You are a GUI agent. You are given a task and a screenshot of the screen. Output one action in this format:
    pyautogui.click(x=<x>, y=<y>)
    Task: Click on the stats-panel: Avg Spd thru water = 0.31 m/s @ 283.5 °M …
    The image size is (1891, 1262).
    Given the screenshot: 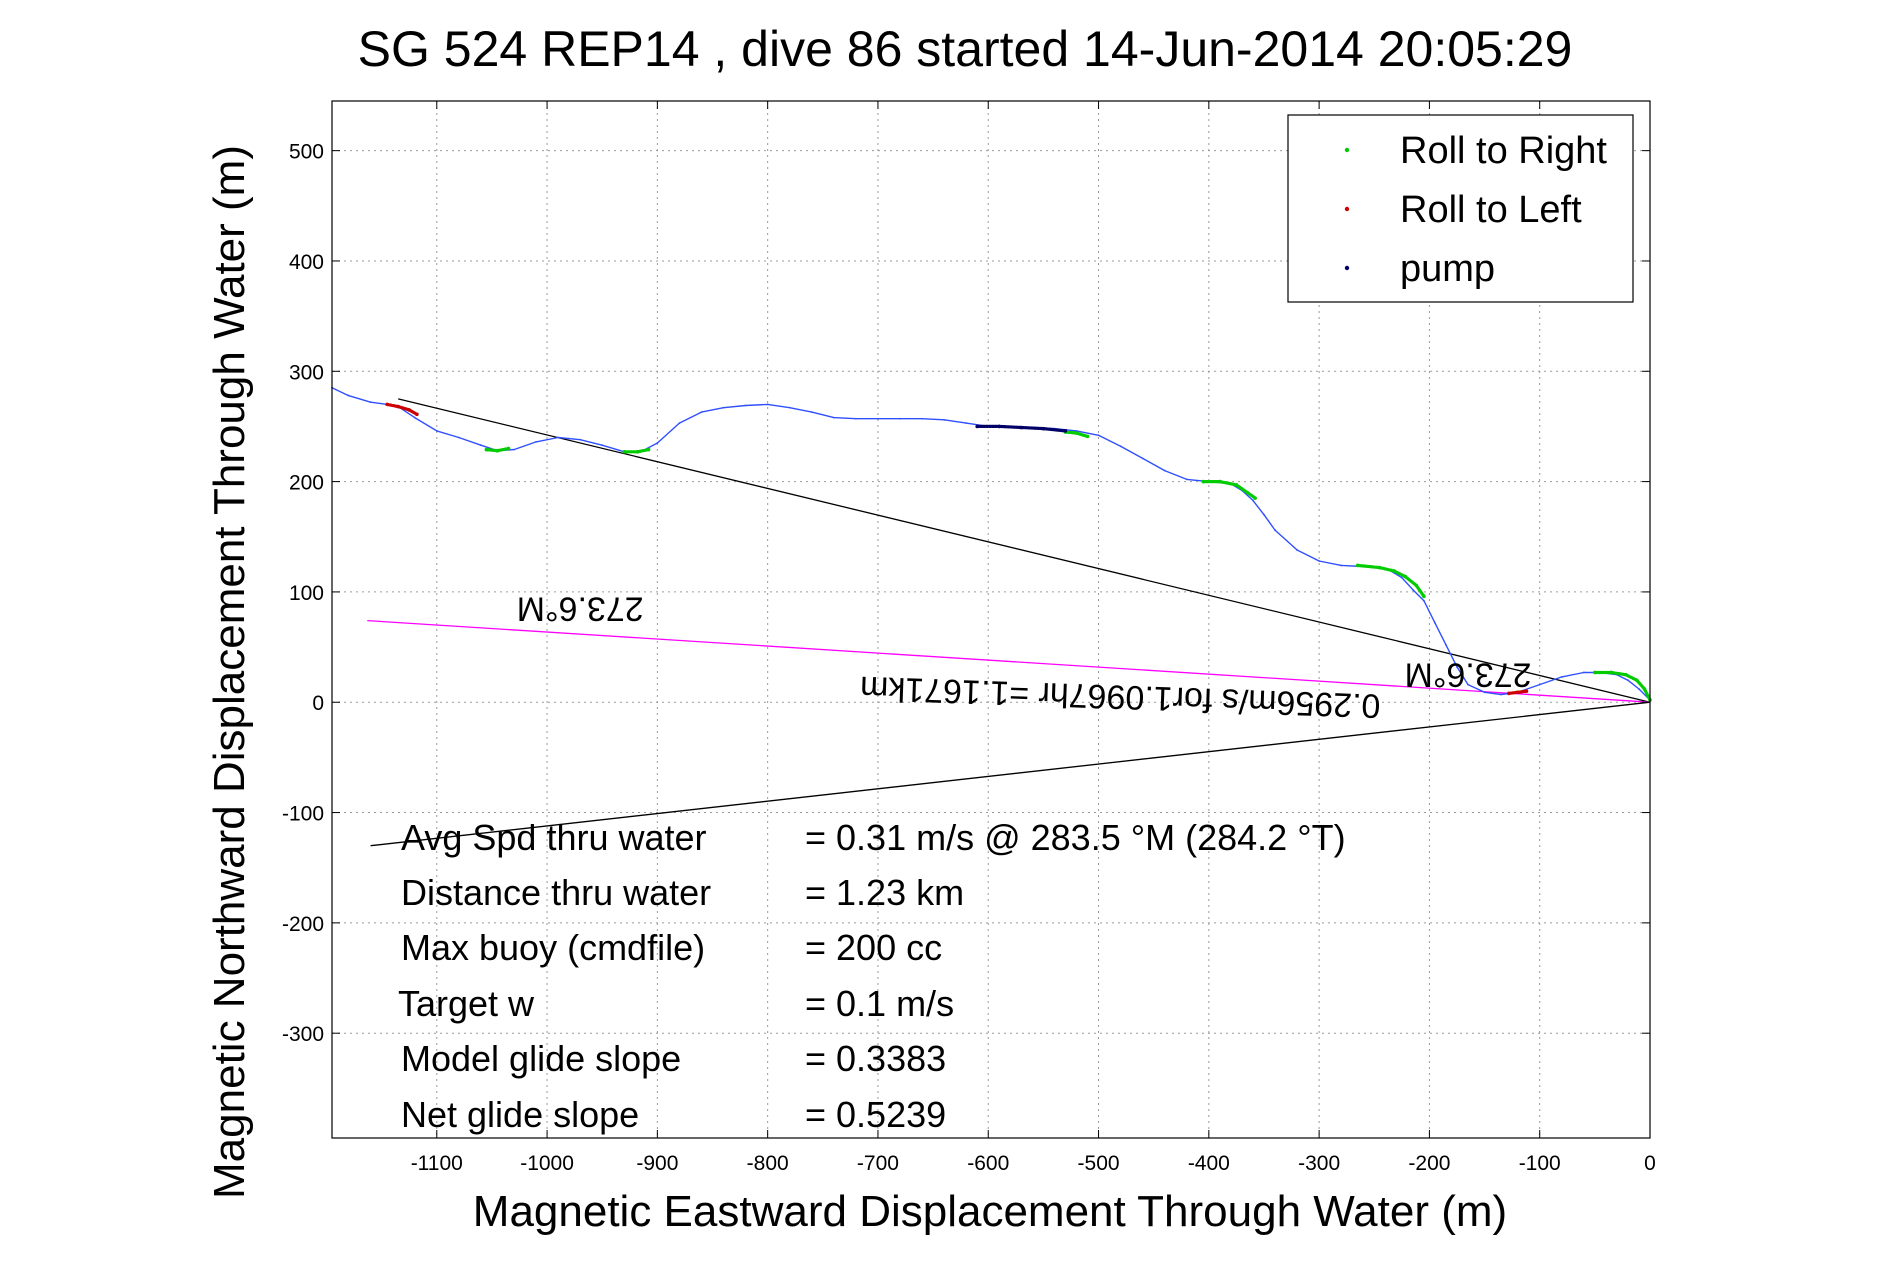 What is the action you would take?
    pyautogui.click(x=872, y=976)
    